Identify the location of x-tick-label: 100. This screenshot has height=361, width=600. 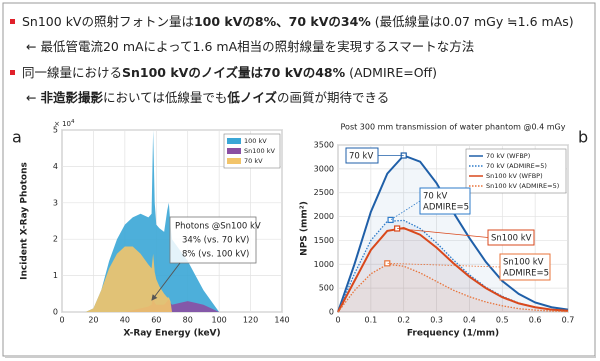
(219, 320).